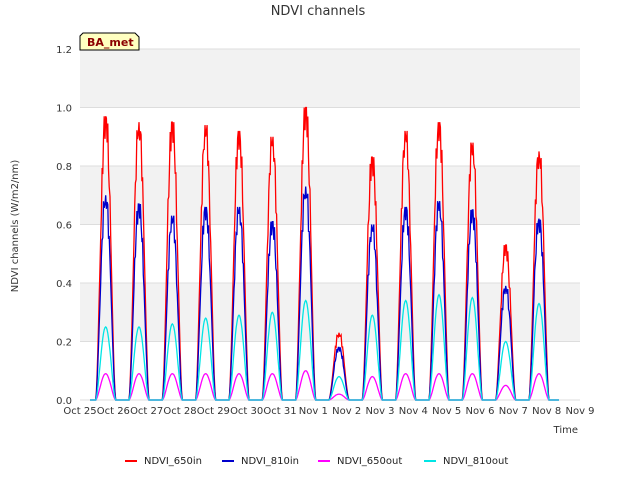  I want to click on x-tick-label: Oct 29, so click(213, 411).